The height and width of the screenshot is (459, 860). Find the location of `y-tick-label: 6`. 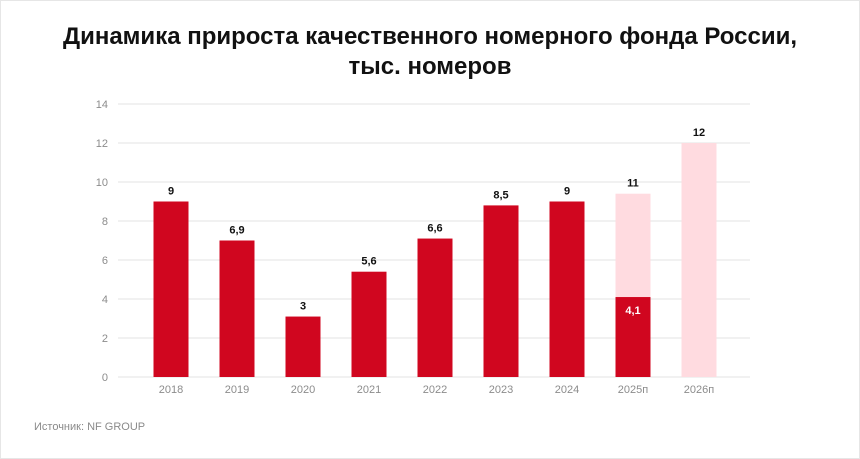

y-tick-label: 6 is located at coordinates (105, 261).